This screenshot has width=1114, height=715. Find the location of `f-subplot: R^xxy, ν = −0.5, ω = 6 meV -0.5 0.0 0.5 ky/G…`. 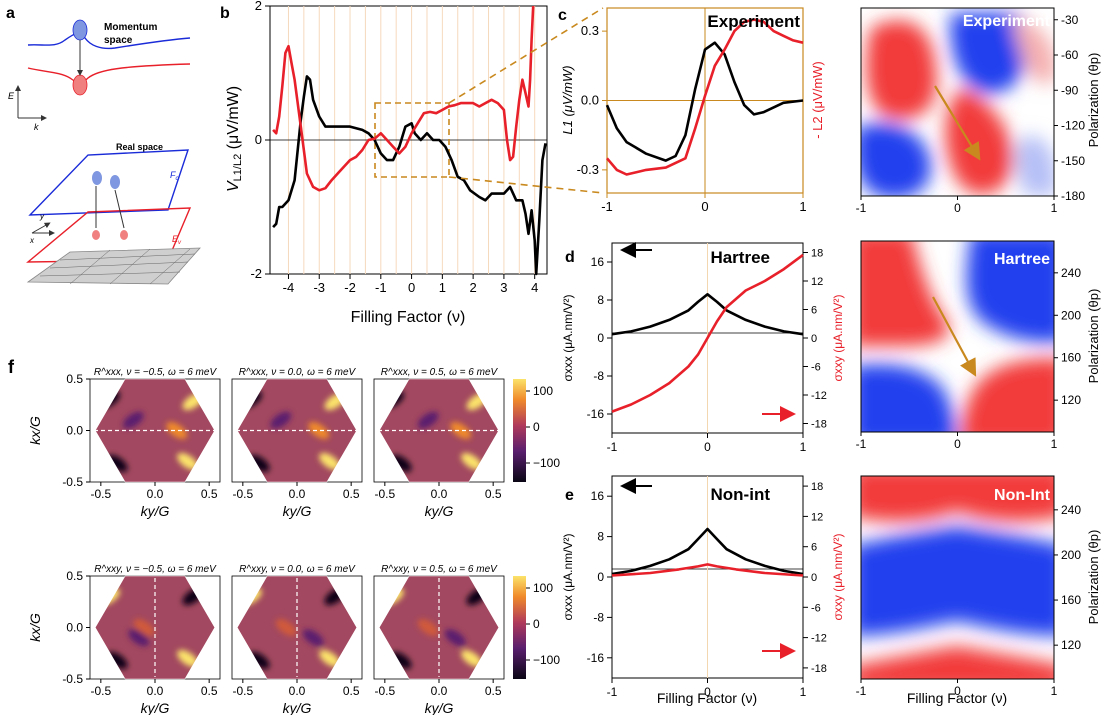

f-subplot: R^xxy, ν = −0.5, ω = 6 meV -0.5 0.0 0.5 ky/G… is located at coordinates (123, 639).